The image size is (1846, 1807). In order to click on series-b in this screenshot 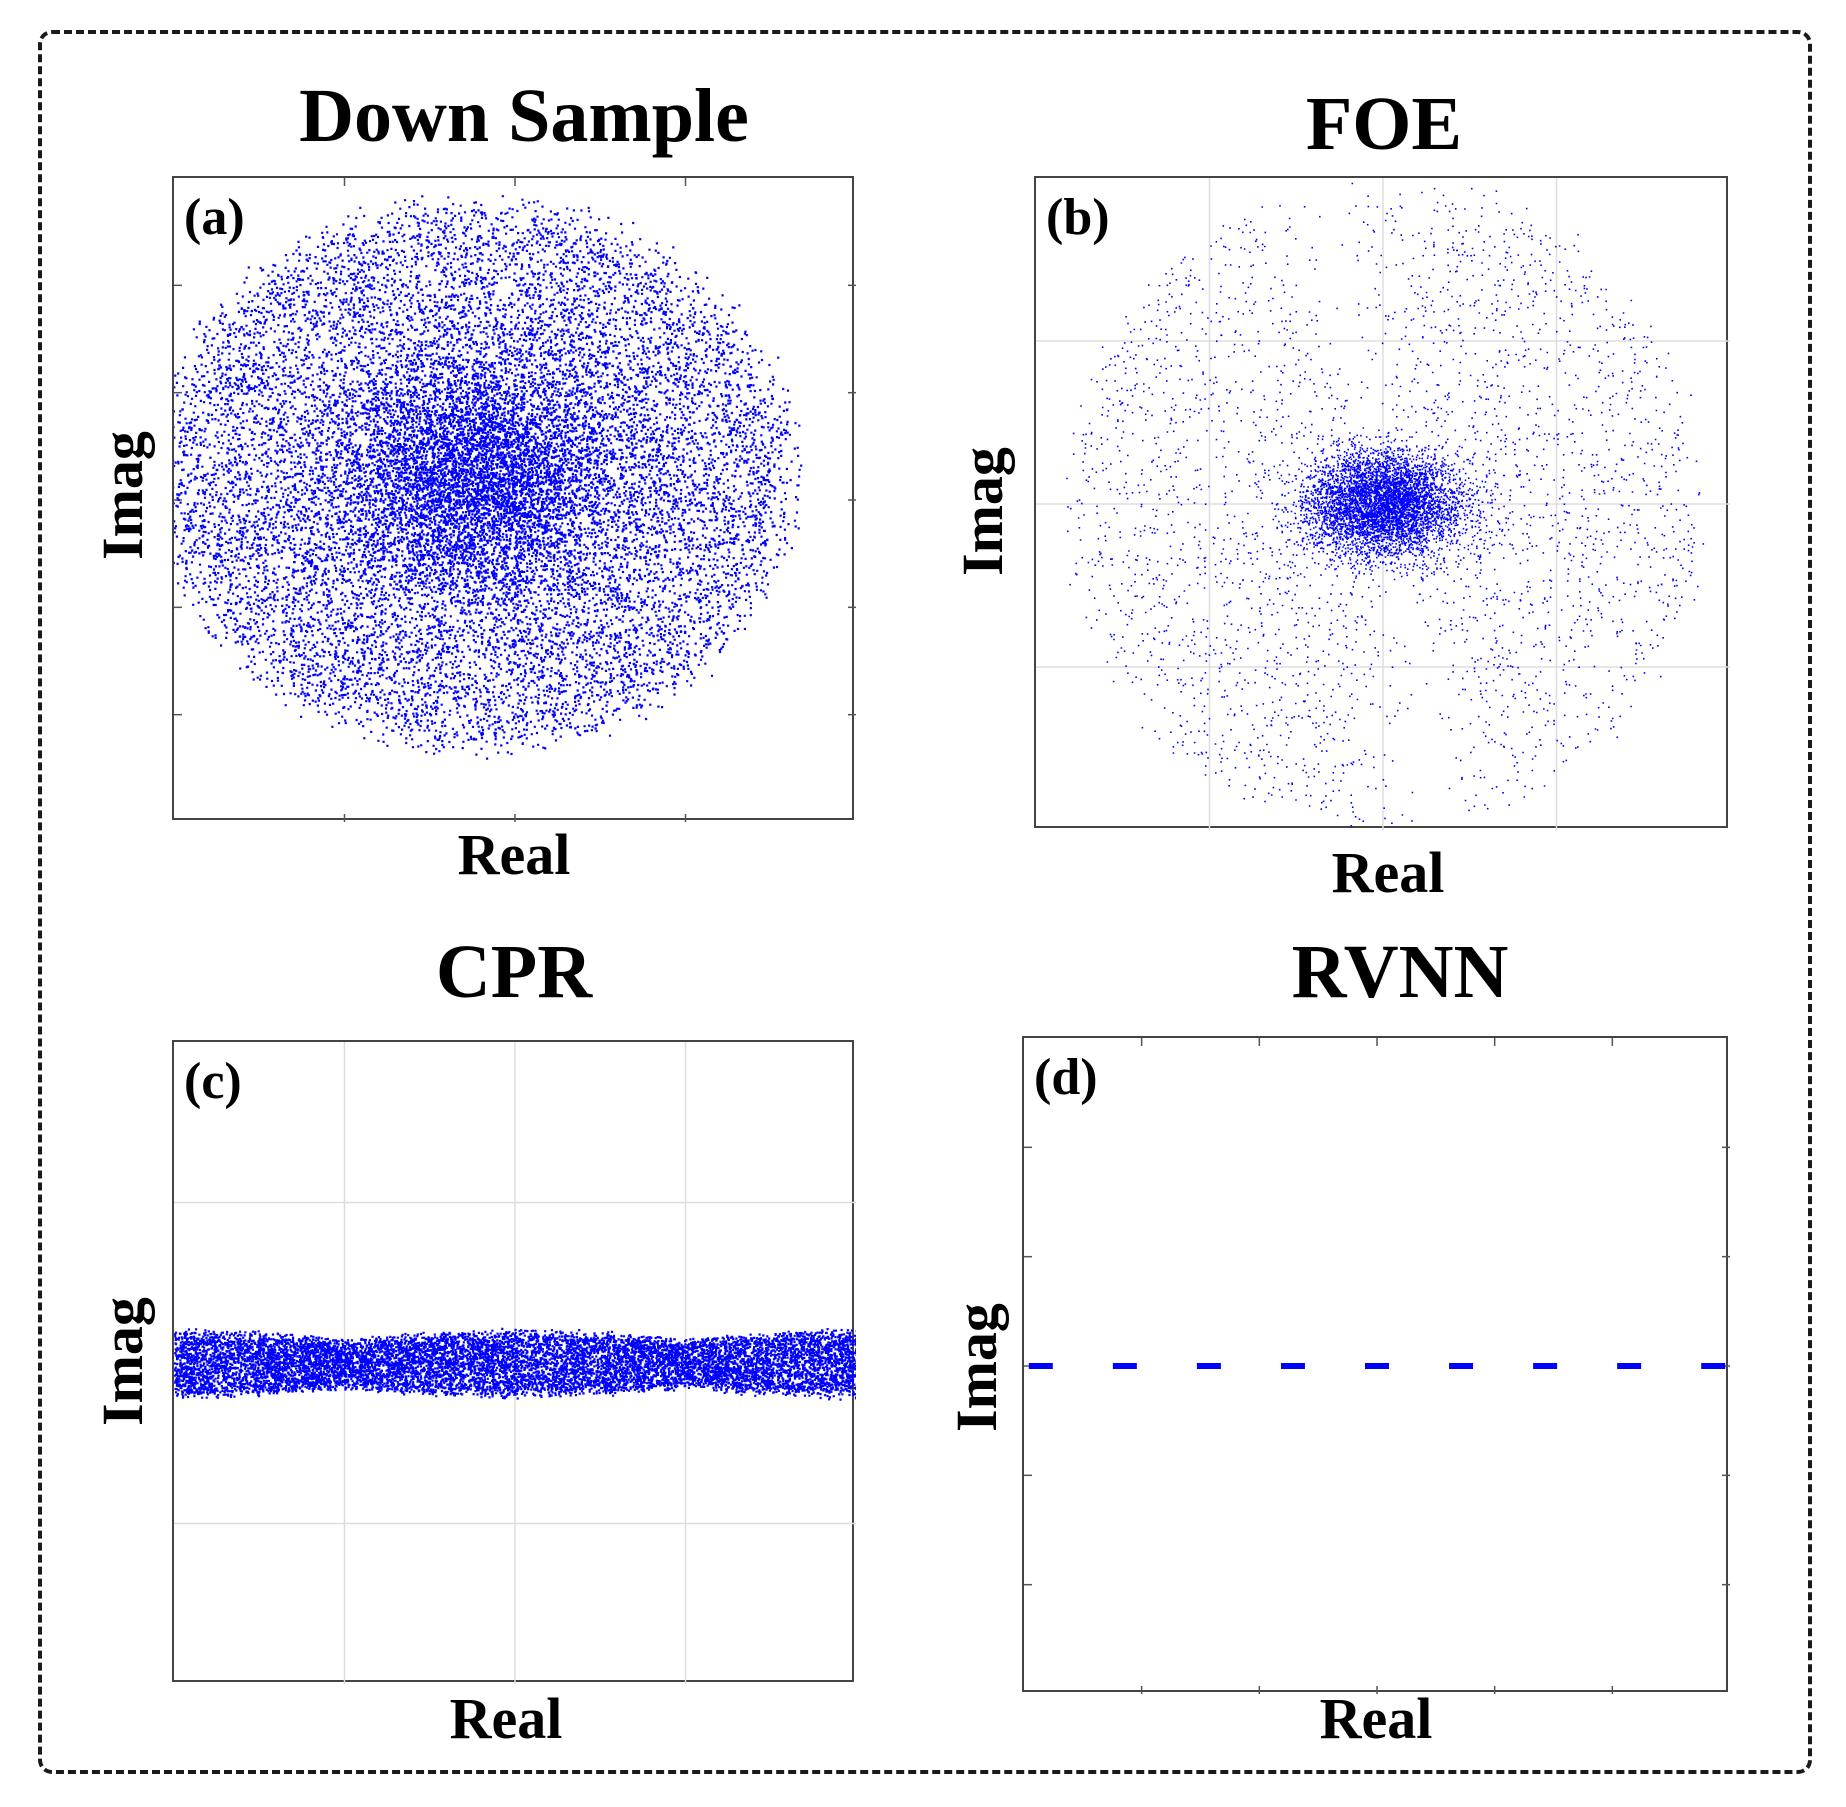, I will do `click(1385, 506)`.